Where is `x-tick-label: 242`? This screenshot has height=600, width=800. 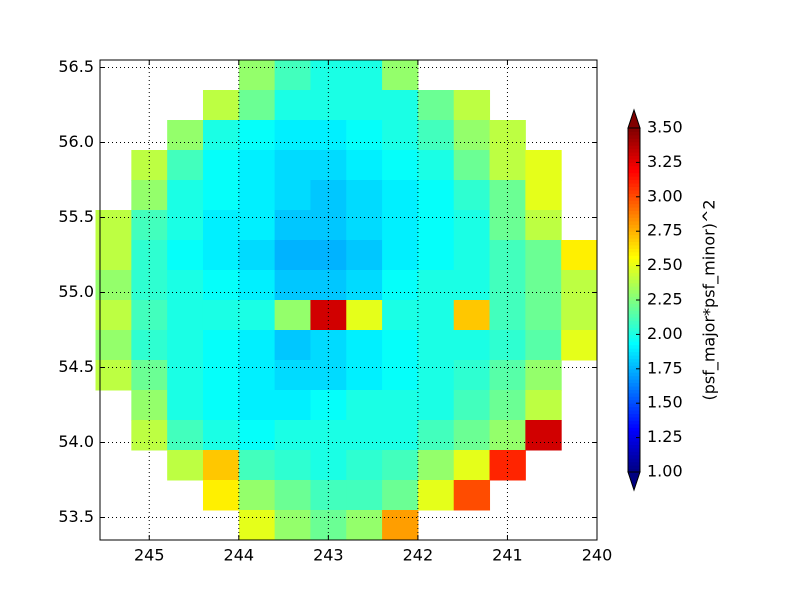
x-tick-label: 242 is located at coordinates (418, 555).